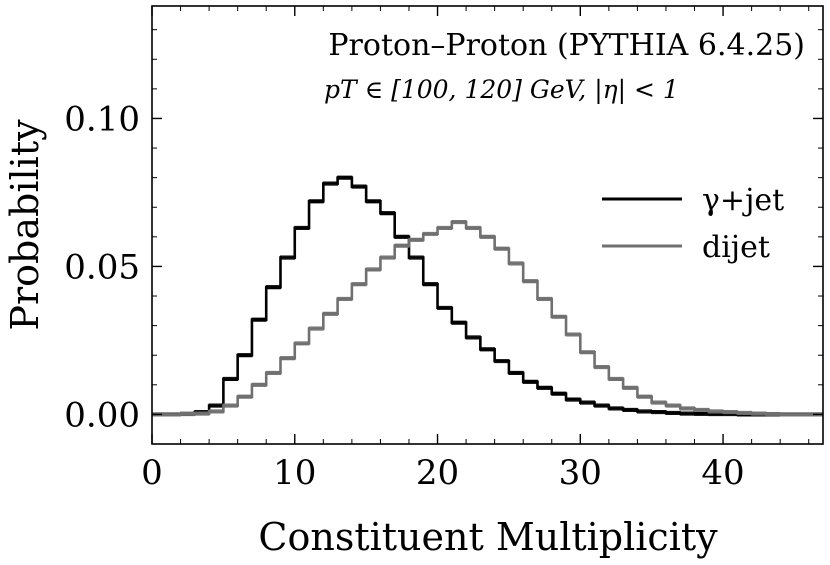 The height and width of the screenshot is (565, 830). Describe the element at coordinates (102, 119) in the screenshot. I see `y-tick-label: 0.10` at that location.